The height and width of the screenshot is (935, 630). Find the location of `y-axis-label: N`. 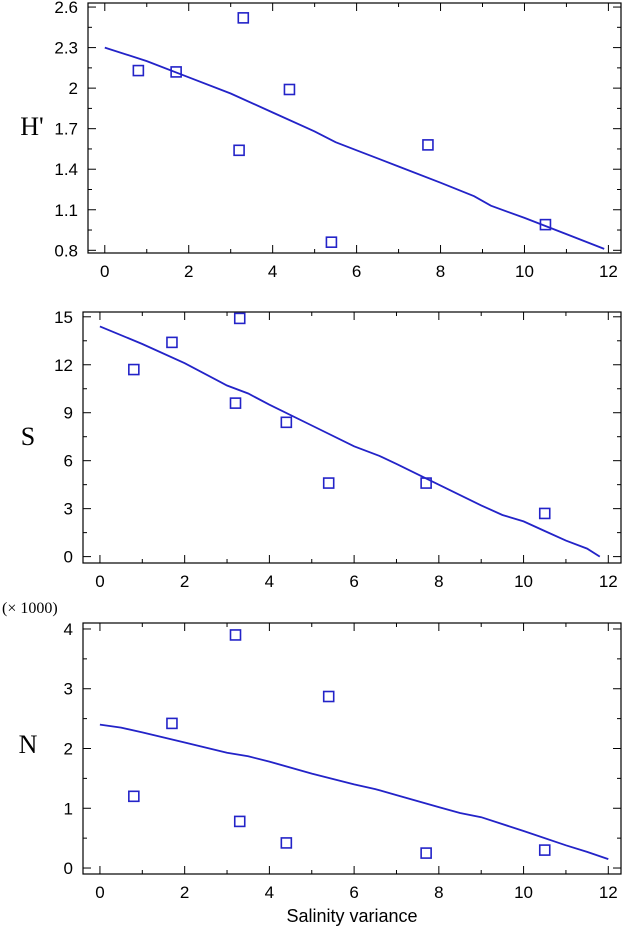

y-axis-label: N is located at coordinates (28, 744).